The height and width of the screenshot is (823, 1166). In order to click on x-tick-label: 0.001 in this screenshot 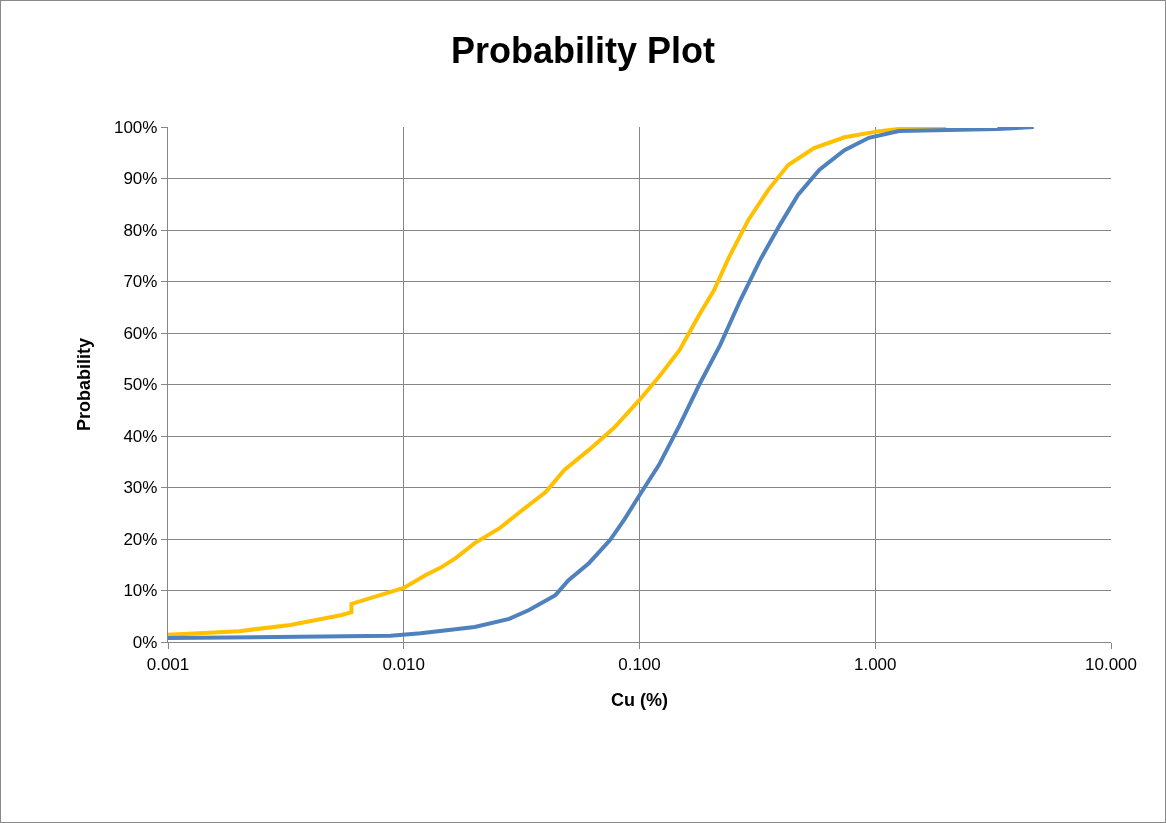, I will do `click(168, 664)`.